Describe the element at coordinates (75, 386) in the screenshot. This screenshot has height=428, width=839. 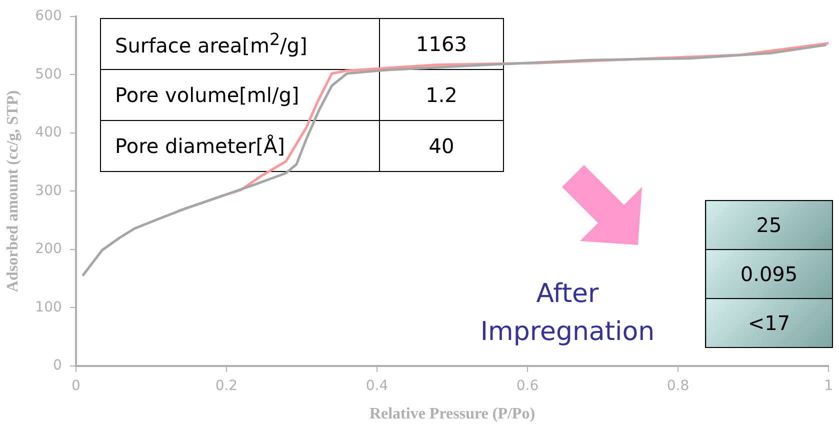
I see `x-tick-label: 0` at that location.